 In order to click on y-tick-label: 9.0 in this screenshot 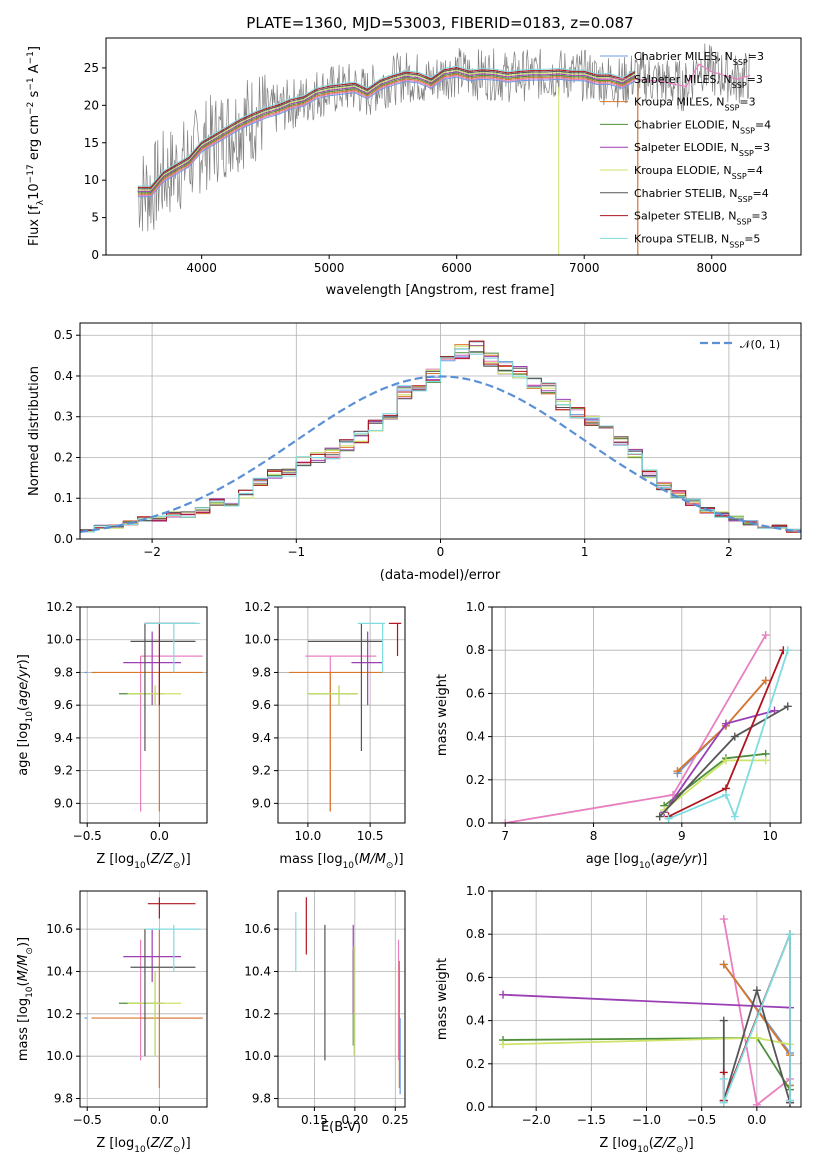, I will do `click(63, 803)`.